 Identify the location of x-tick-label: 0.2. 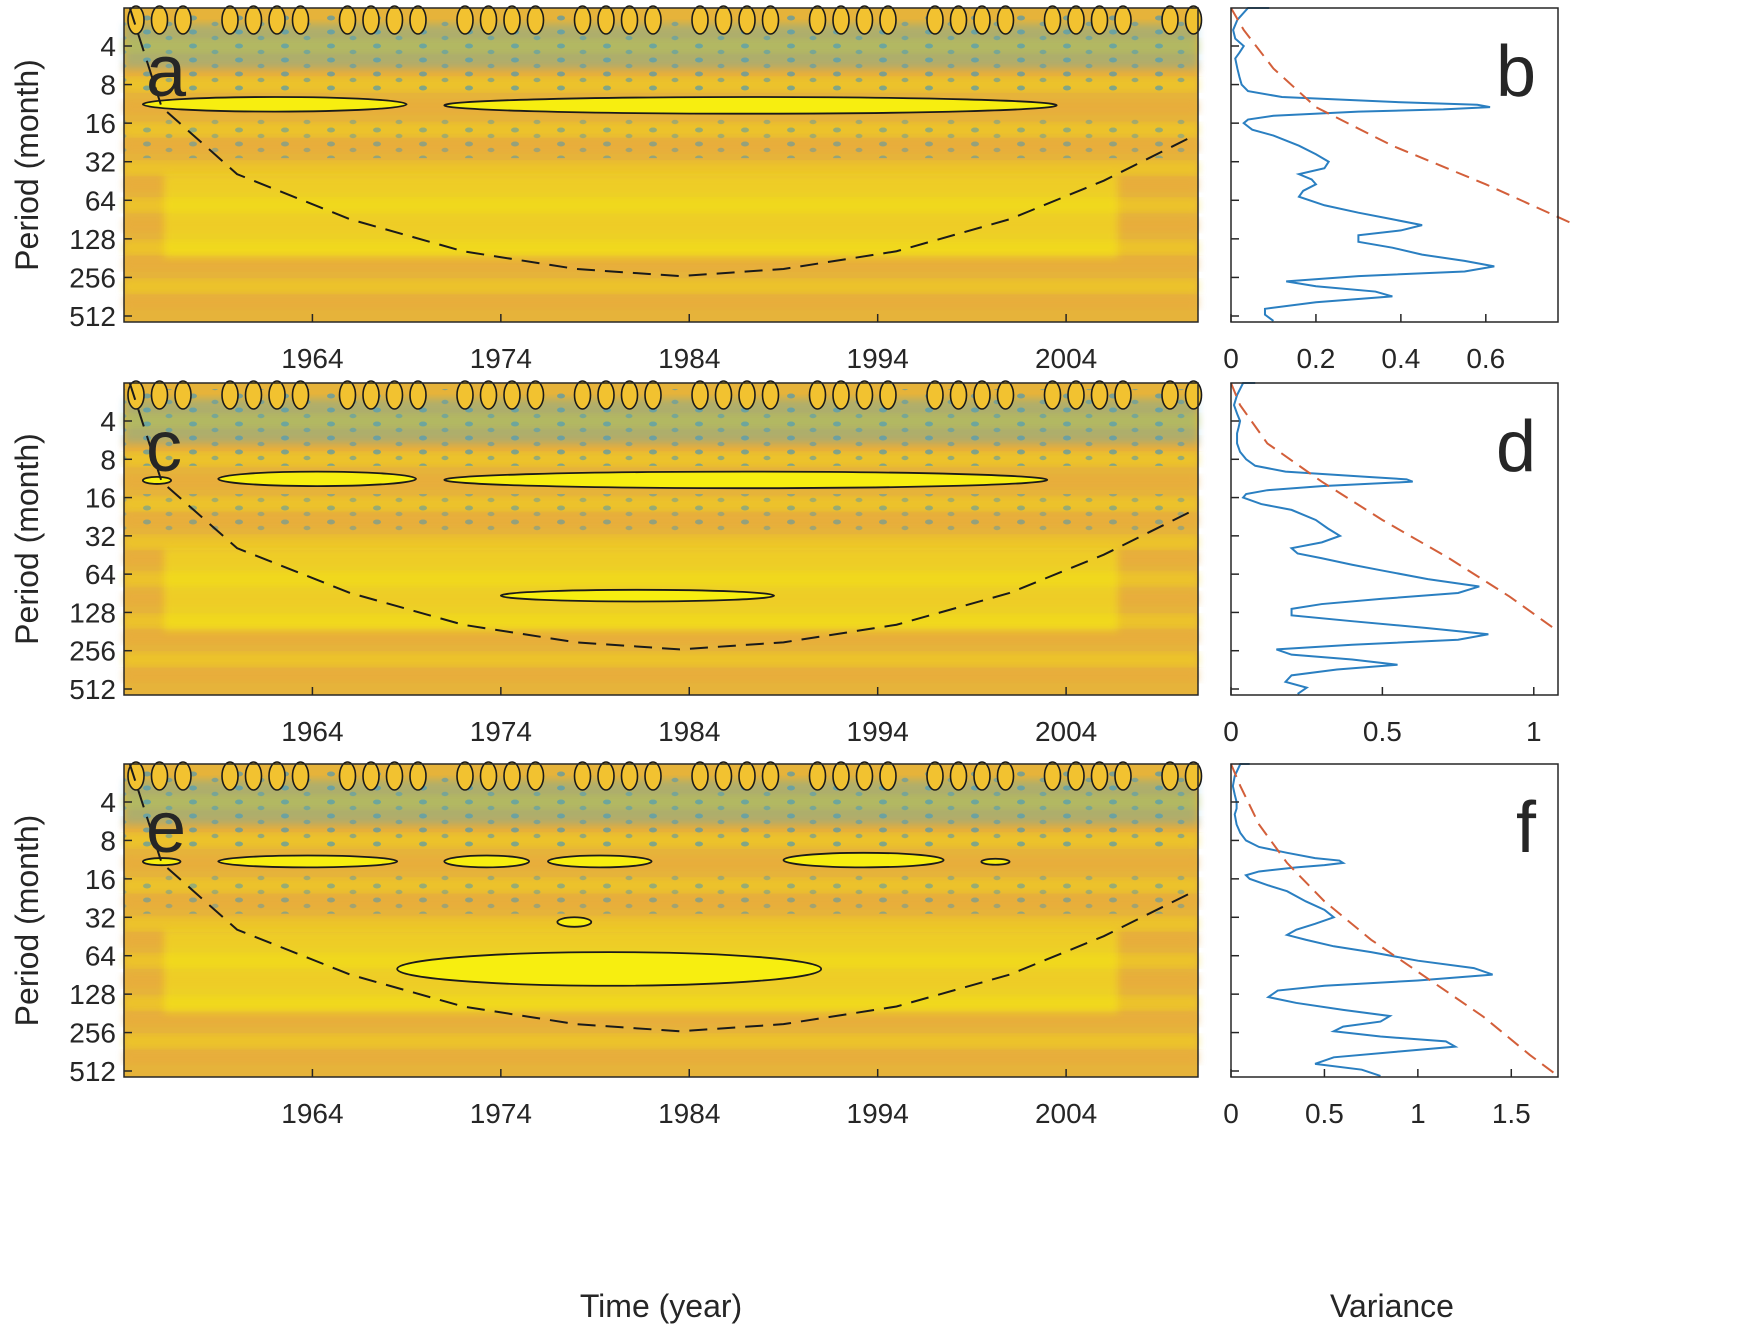
(1315, 358).